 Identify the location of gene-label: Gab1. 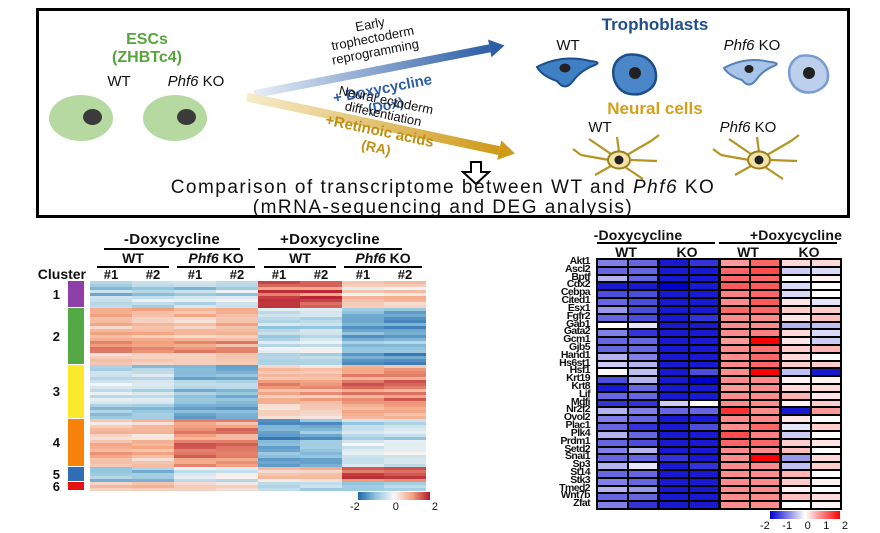
(578, 323).